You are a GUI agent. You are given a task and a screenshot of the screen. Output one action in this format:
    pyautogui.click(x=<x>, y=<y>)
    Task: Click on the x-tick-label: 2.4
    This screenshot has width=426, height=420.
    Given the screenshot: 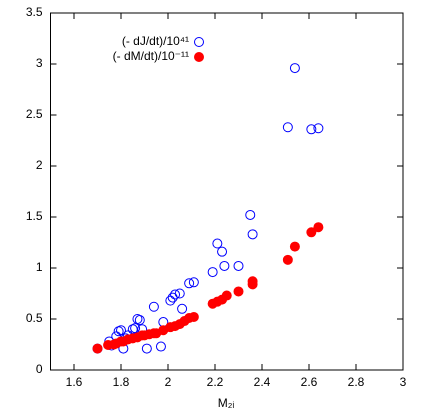 What is the action you would take?
    pyautogui.click(x=262, y=382)
    